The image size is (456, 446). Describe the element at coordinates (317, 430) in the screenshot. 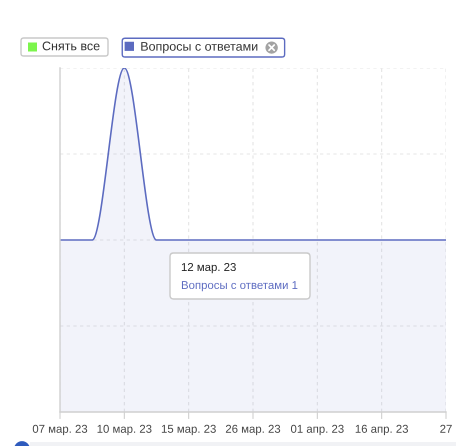

I see `x-tick-label: 01 апр. 23` at that location.